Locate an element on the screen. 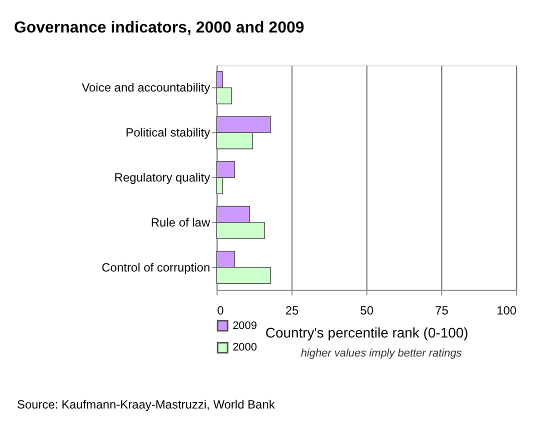 The height and width of the screenshot is (423, 556). y-tick-label: Rule of law is located at coordinates (180, 222).